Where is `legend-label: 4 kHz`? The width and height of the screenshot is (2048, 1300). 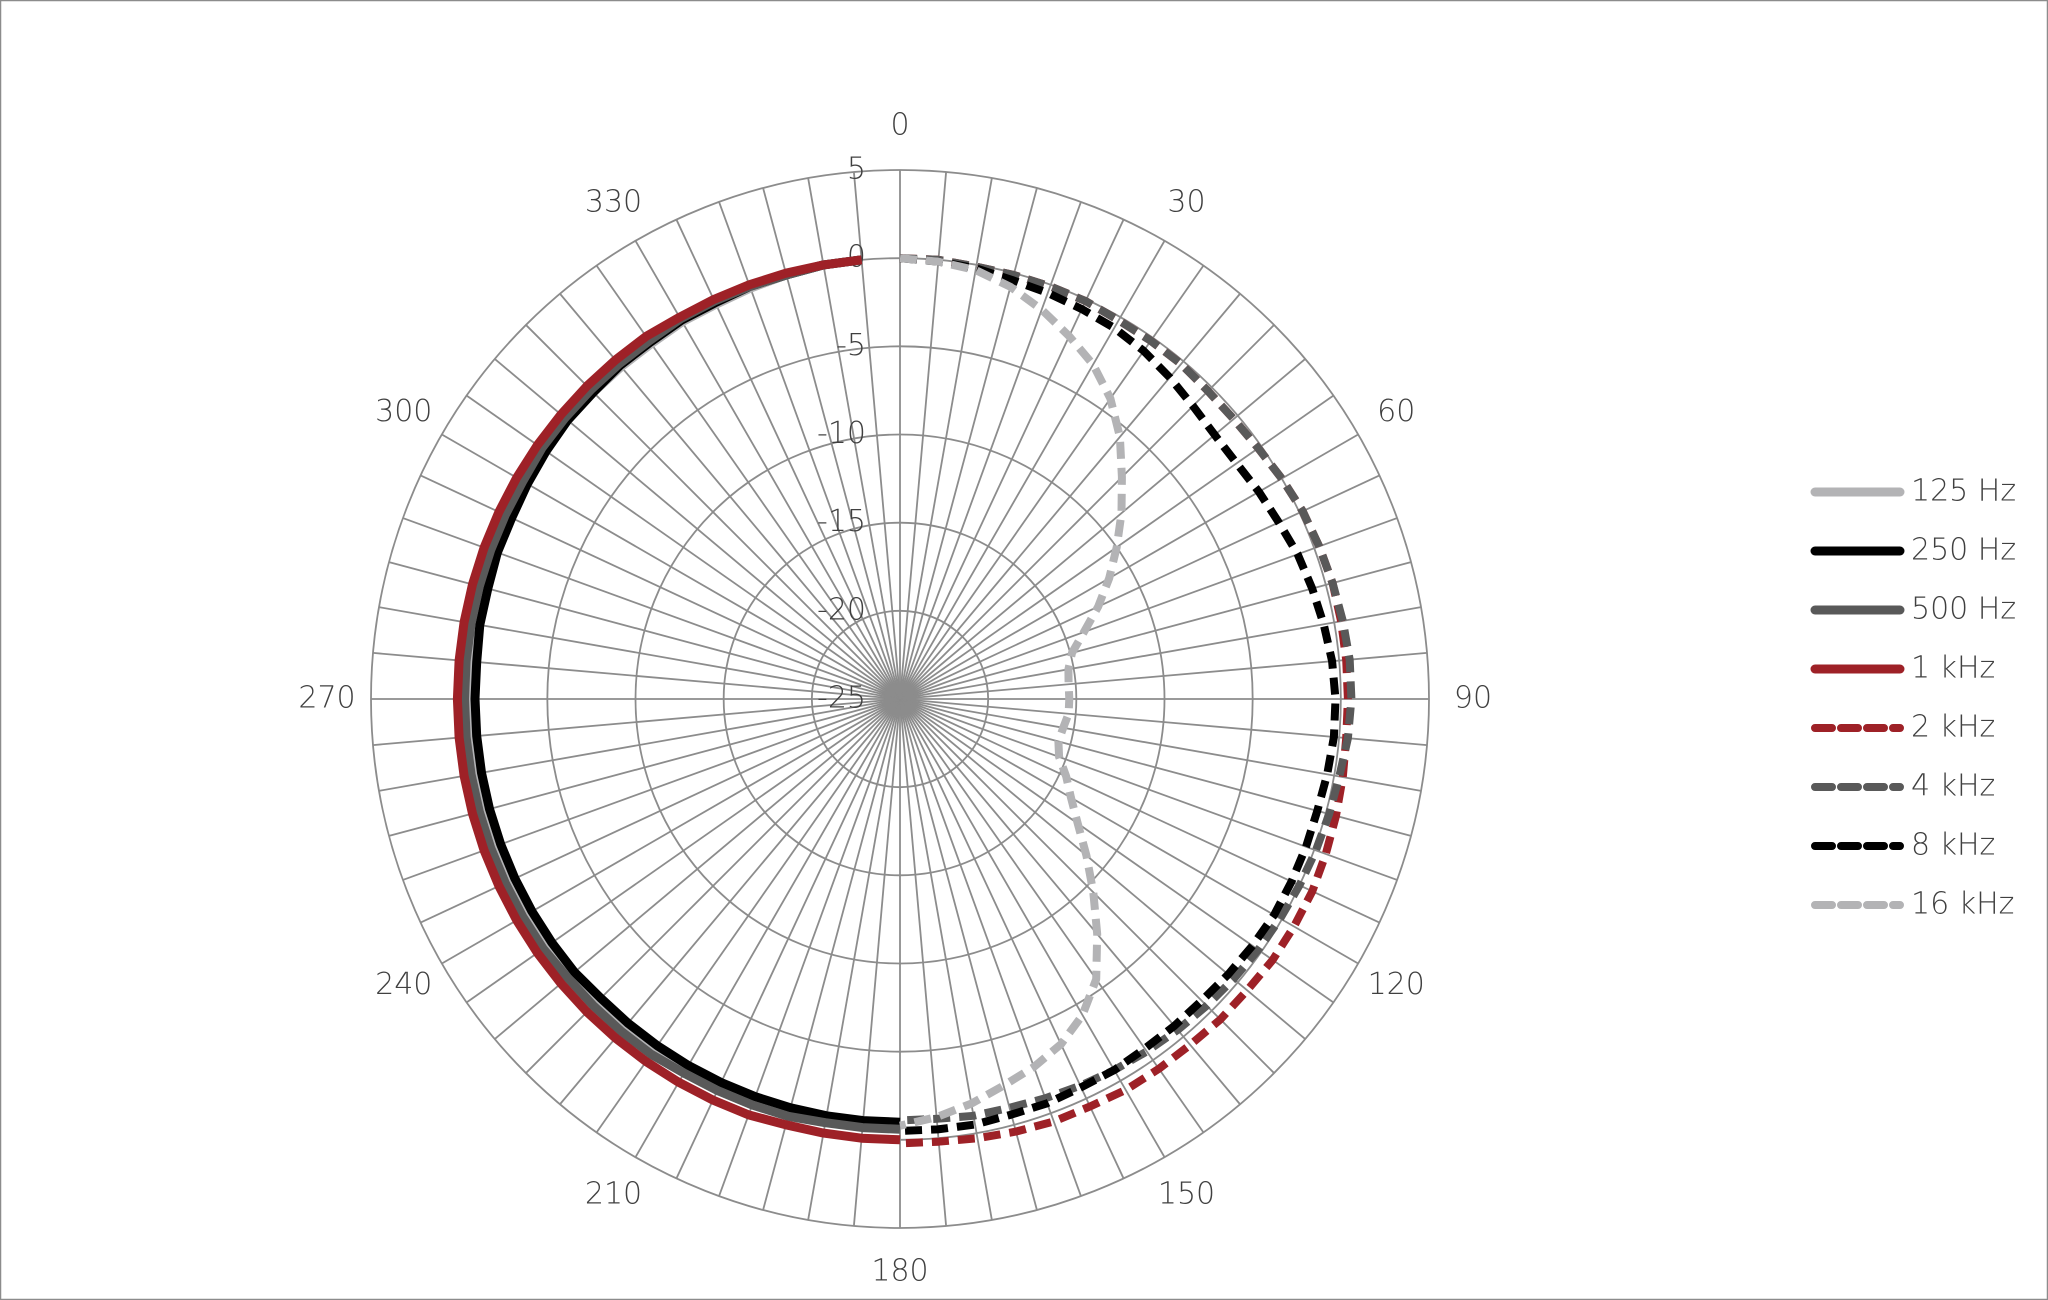
legend-label: 4 kHz is located at coordinates (1953, 786).